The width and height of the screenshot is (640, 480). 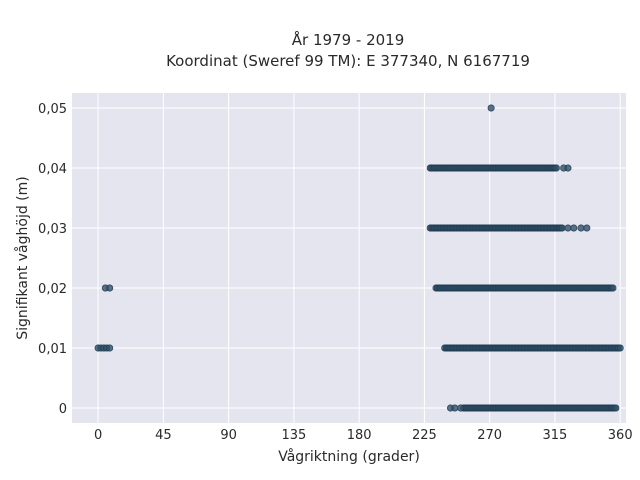 What do you see at coordinates (293, 435) in the screenshot?
I see `x-tick-label: 135` at bounding box center [293, 435].